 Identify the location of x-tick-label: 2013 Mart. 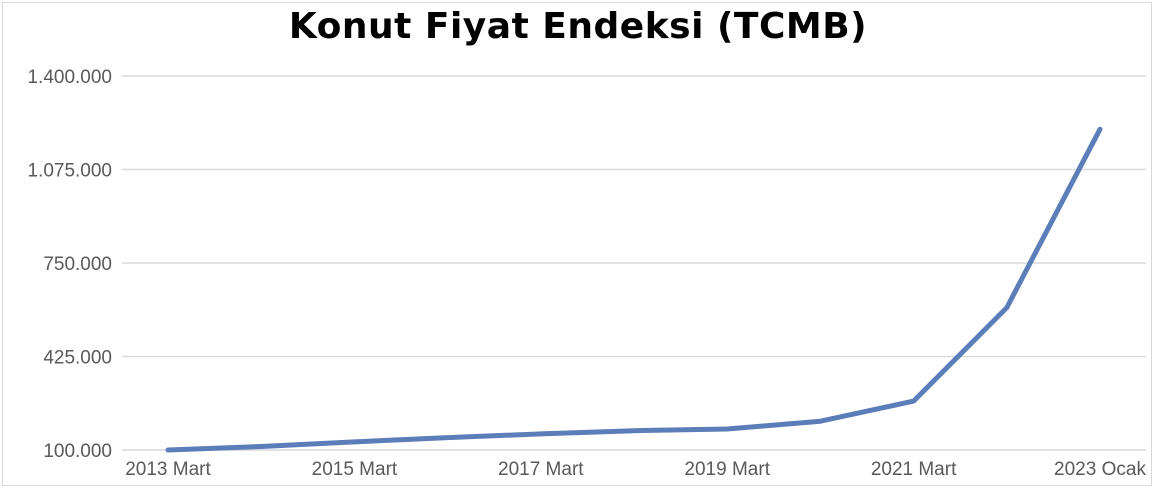
(168, 469).